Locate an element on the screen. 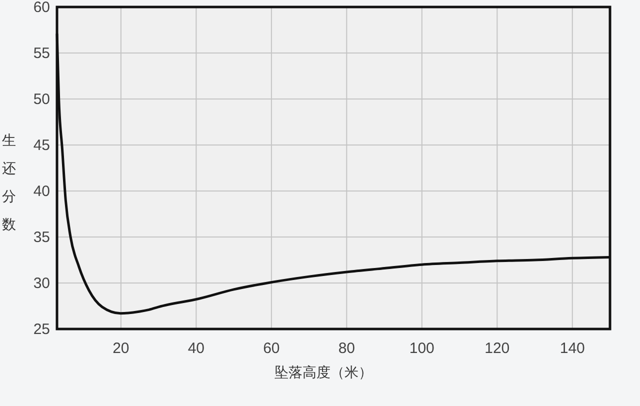 Image resolution: width=640 pixels, height=406 pixels. x-axis-title: 坠落高度（米） is located at coordinates (323, 372).